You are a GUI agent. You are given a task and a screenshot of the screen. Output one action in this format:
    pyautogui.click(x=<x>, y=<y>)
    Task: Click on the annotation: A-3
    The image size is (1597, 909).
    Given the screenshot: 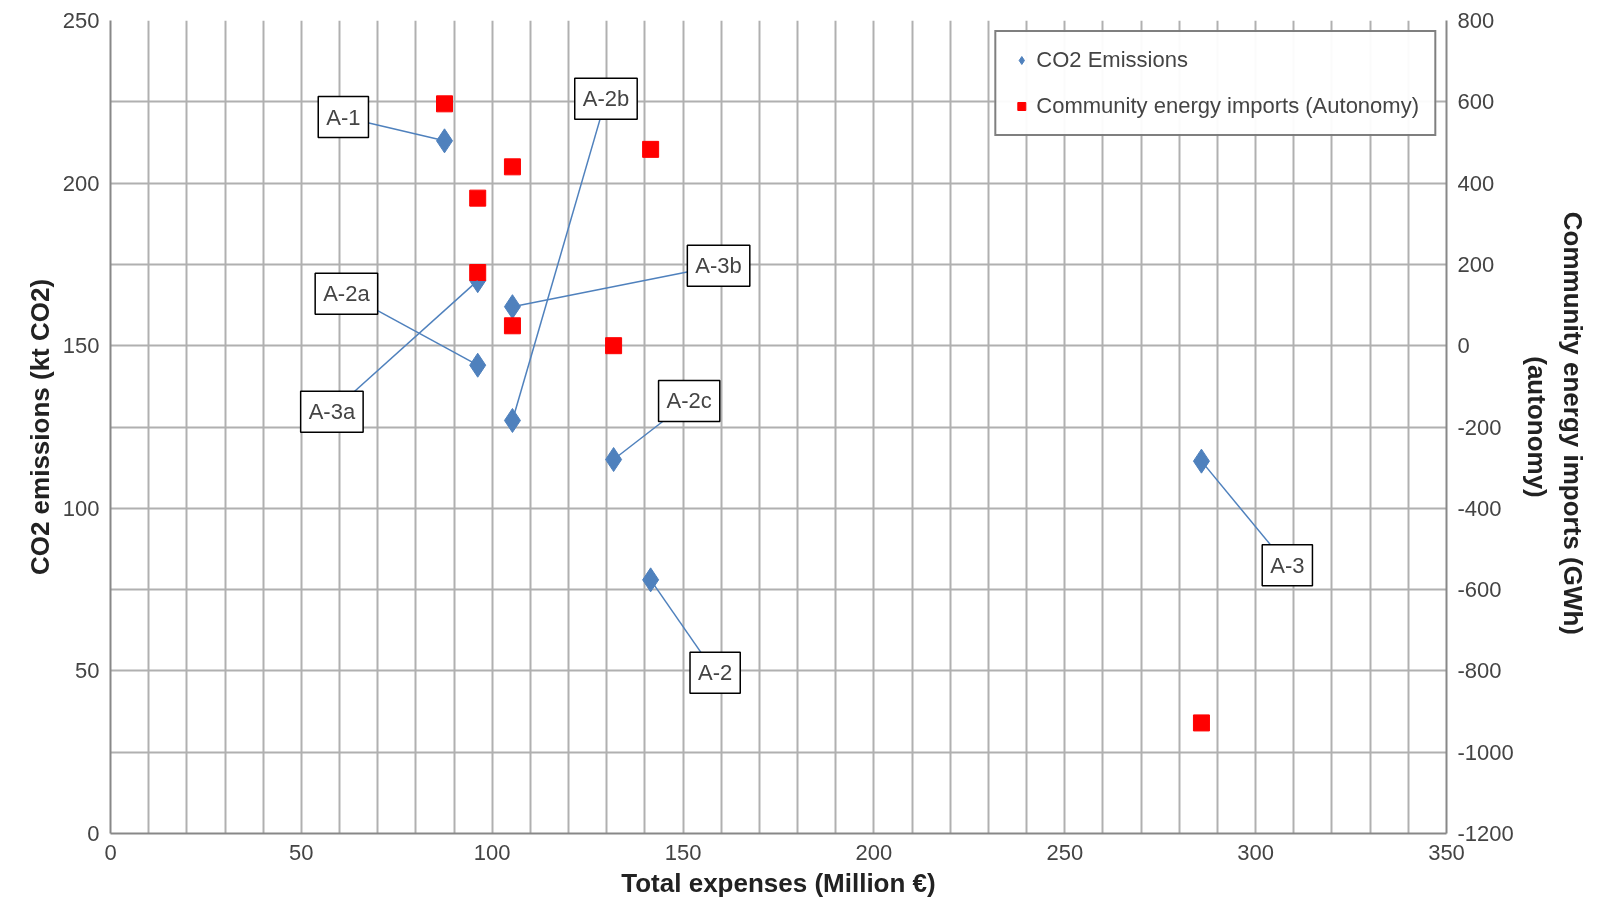 What is the action you would take?
    pyautogui.click(x=1287, y=565)
    